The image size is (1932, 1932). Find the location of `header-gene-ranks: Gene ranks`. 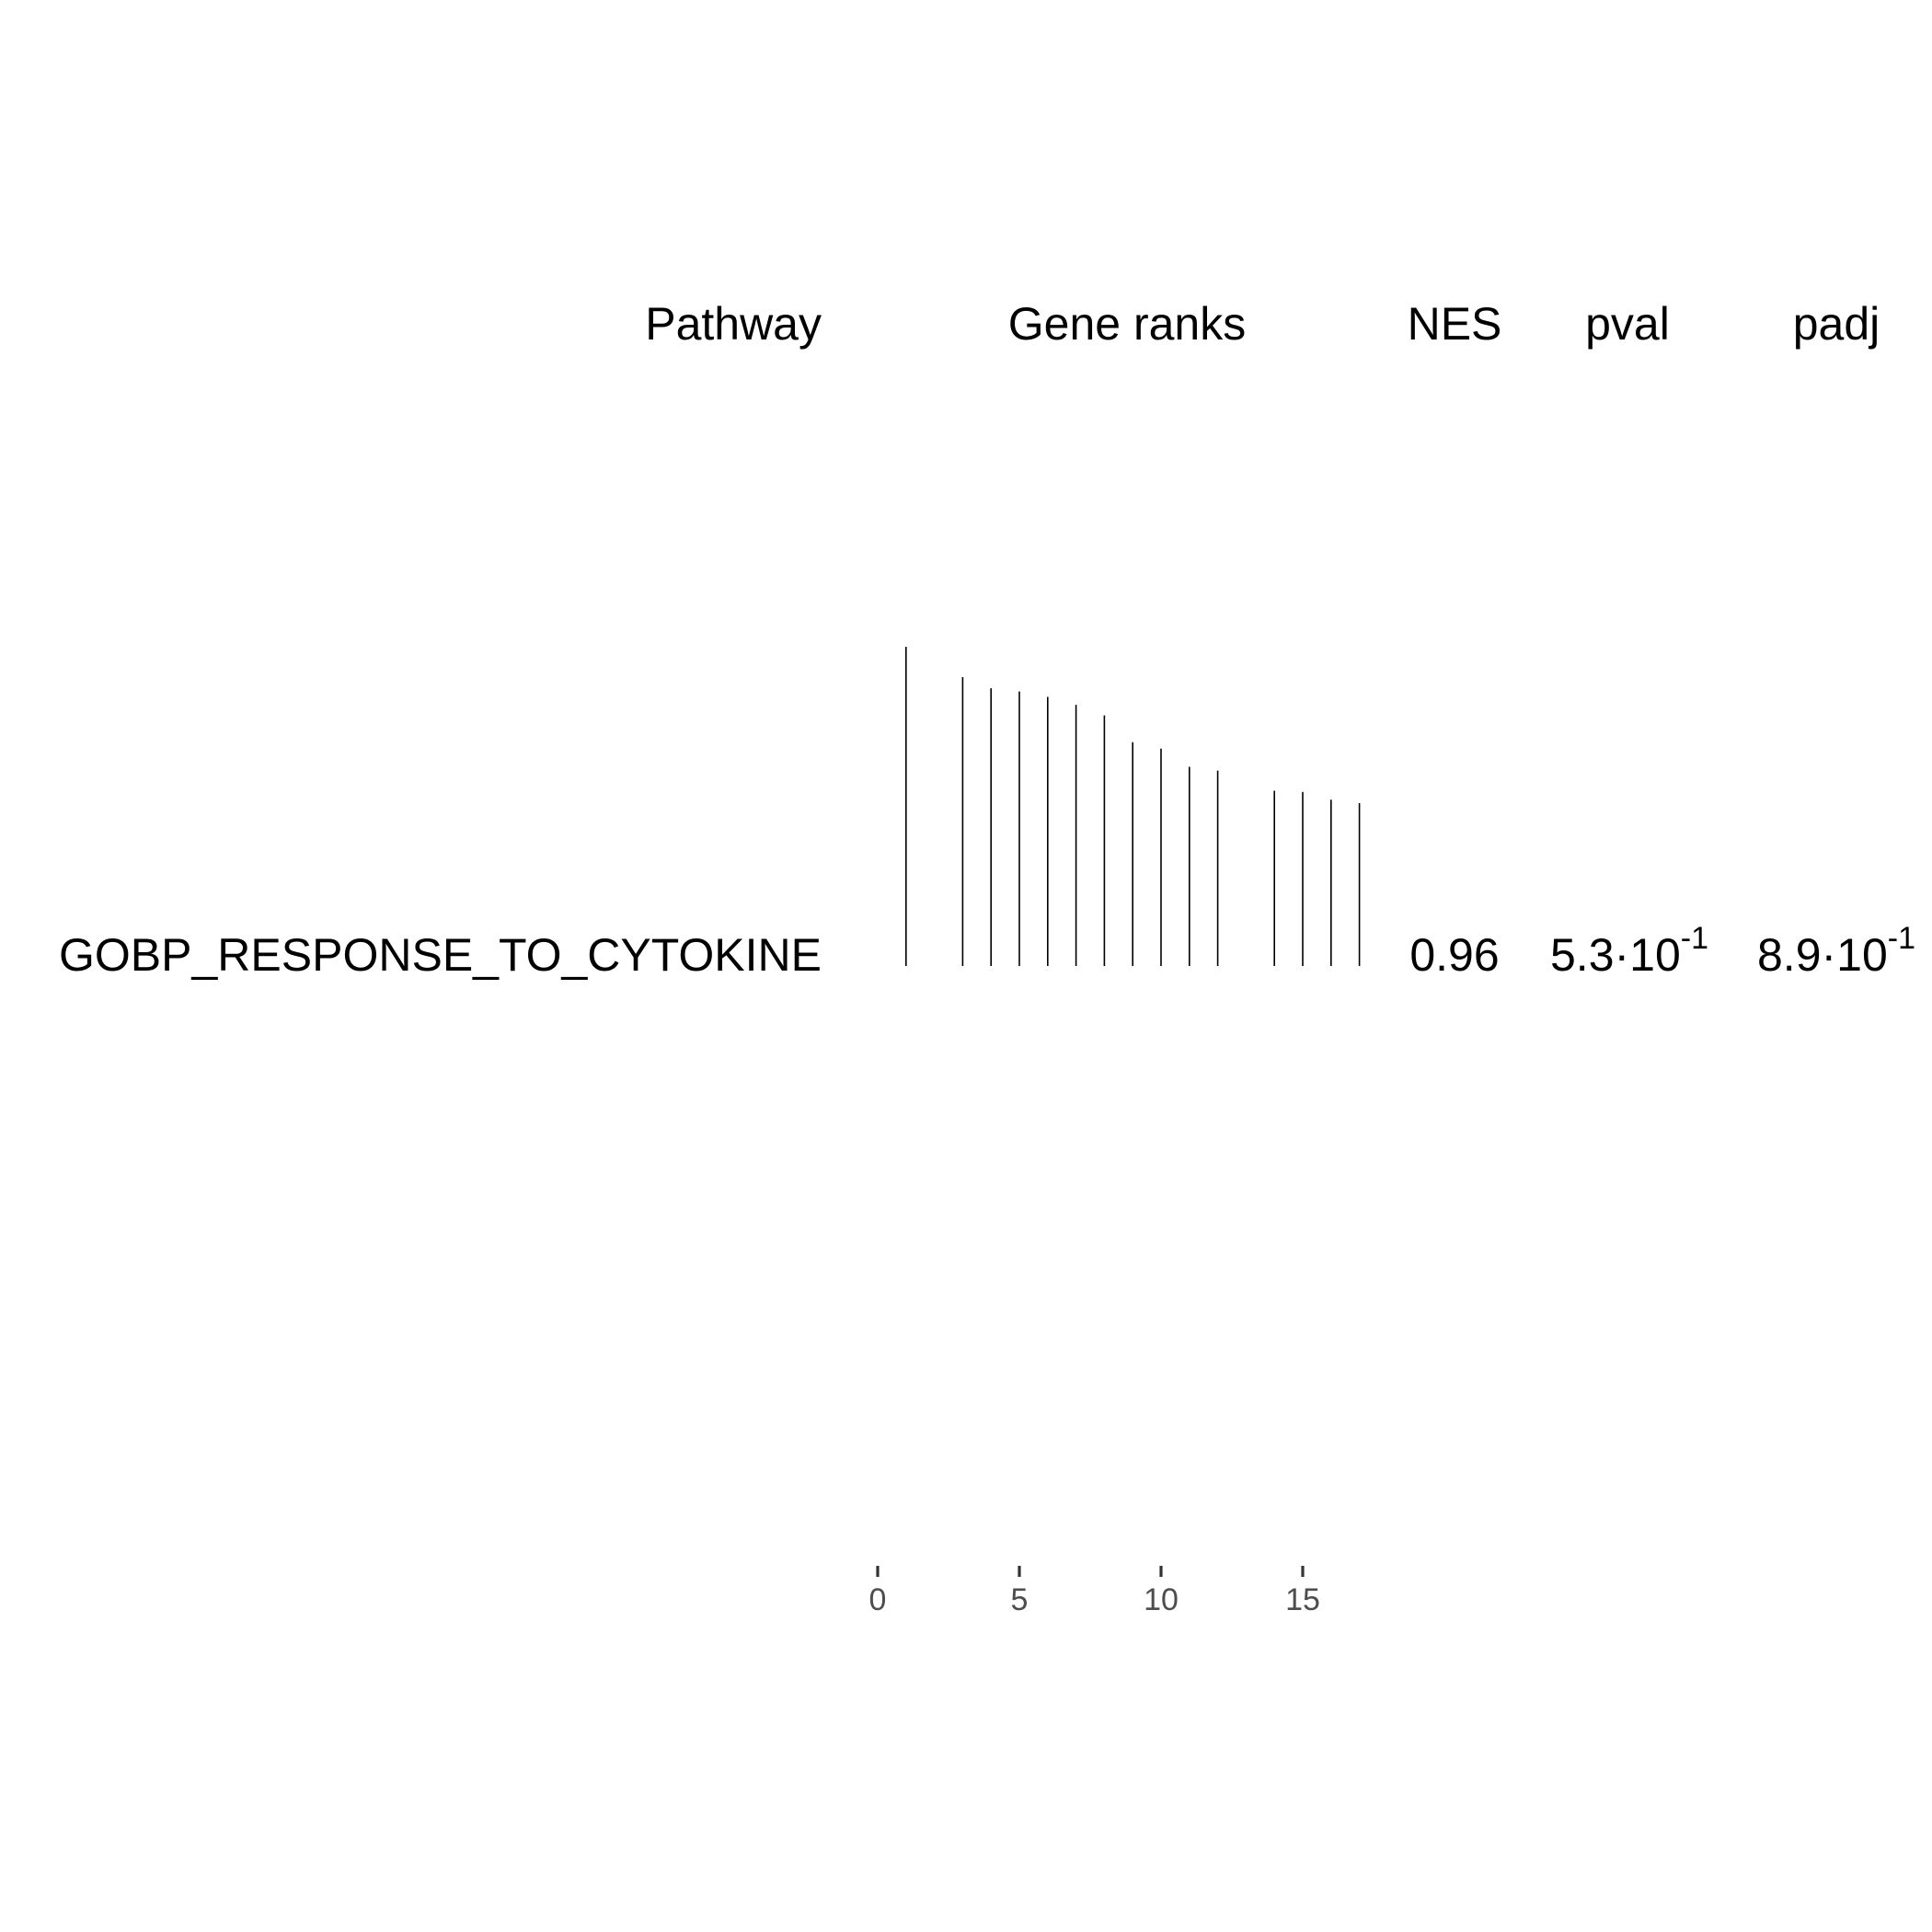

header-gene-ranks: Gene ranks is located at coordinates (1127, 324).